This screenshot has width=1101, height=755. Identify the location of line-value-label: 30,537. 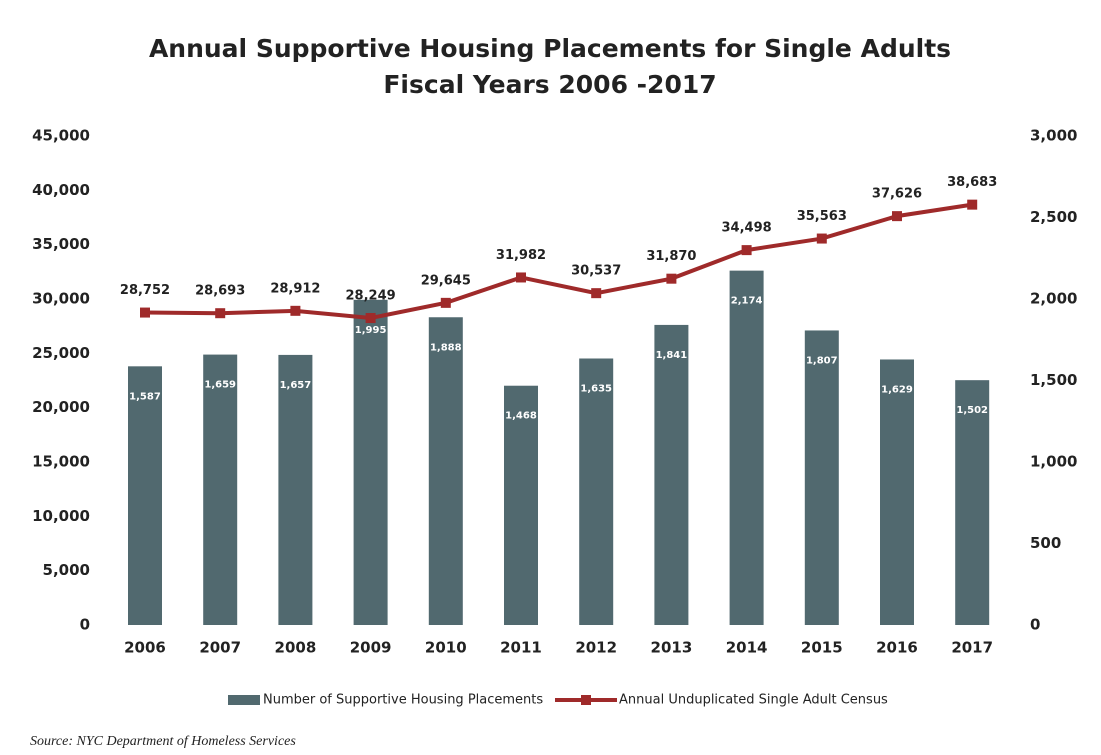
(596, 271).